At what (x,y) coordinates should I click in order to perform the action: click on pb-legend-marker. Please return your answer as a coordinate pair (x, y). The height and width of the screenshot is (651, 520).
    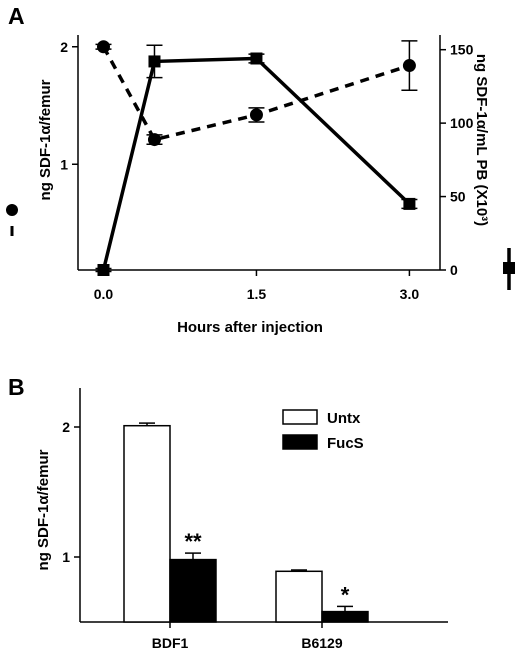
    Looking at the image, I should click on (509, 268).